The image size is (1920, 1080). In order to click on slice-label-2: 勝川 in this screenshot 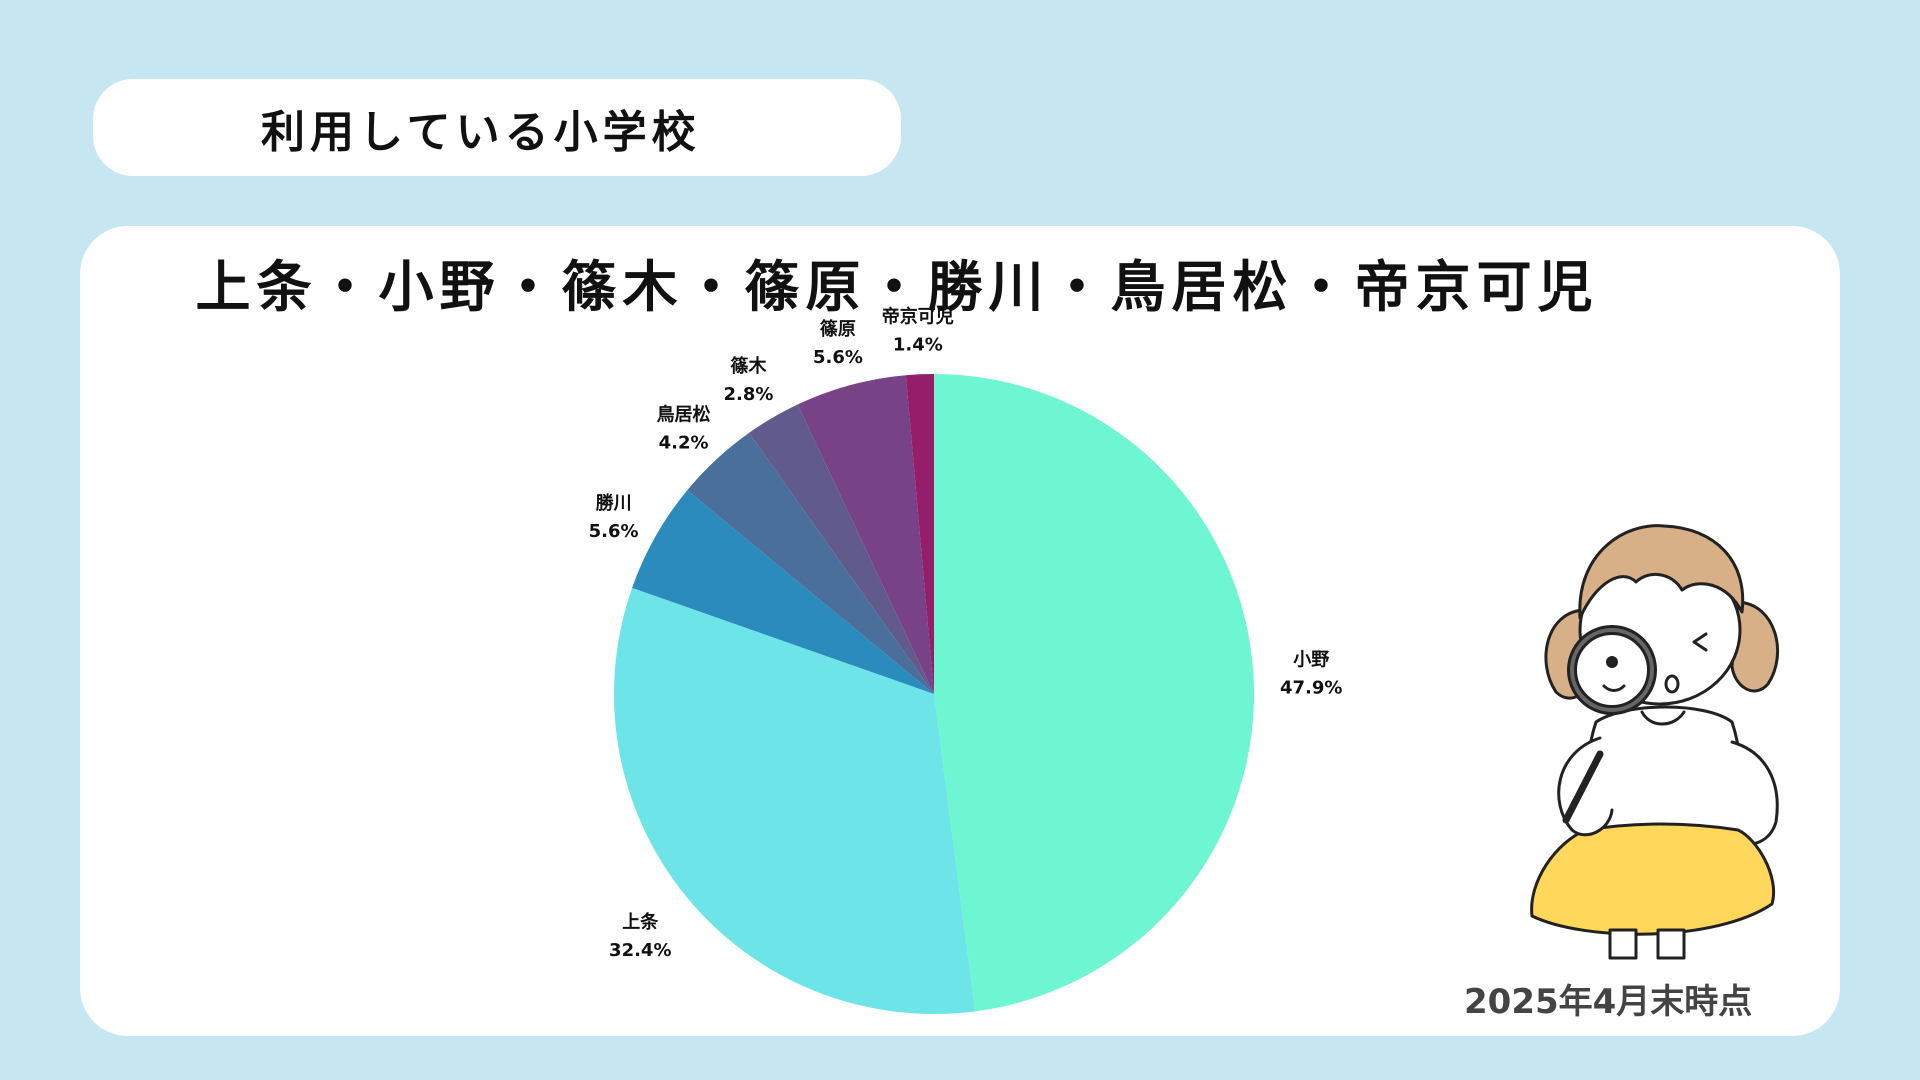, I will do `click(614, 503)`.